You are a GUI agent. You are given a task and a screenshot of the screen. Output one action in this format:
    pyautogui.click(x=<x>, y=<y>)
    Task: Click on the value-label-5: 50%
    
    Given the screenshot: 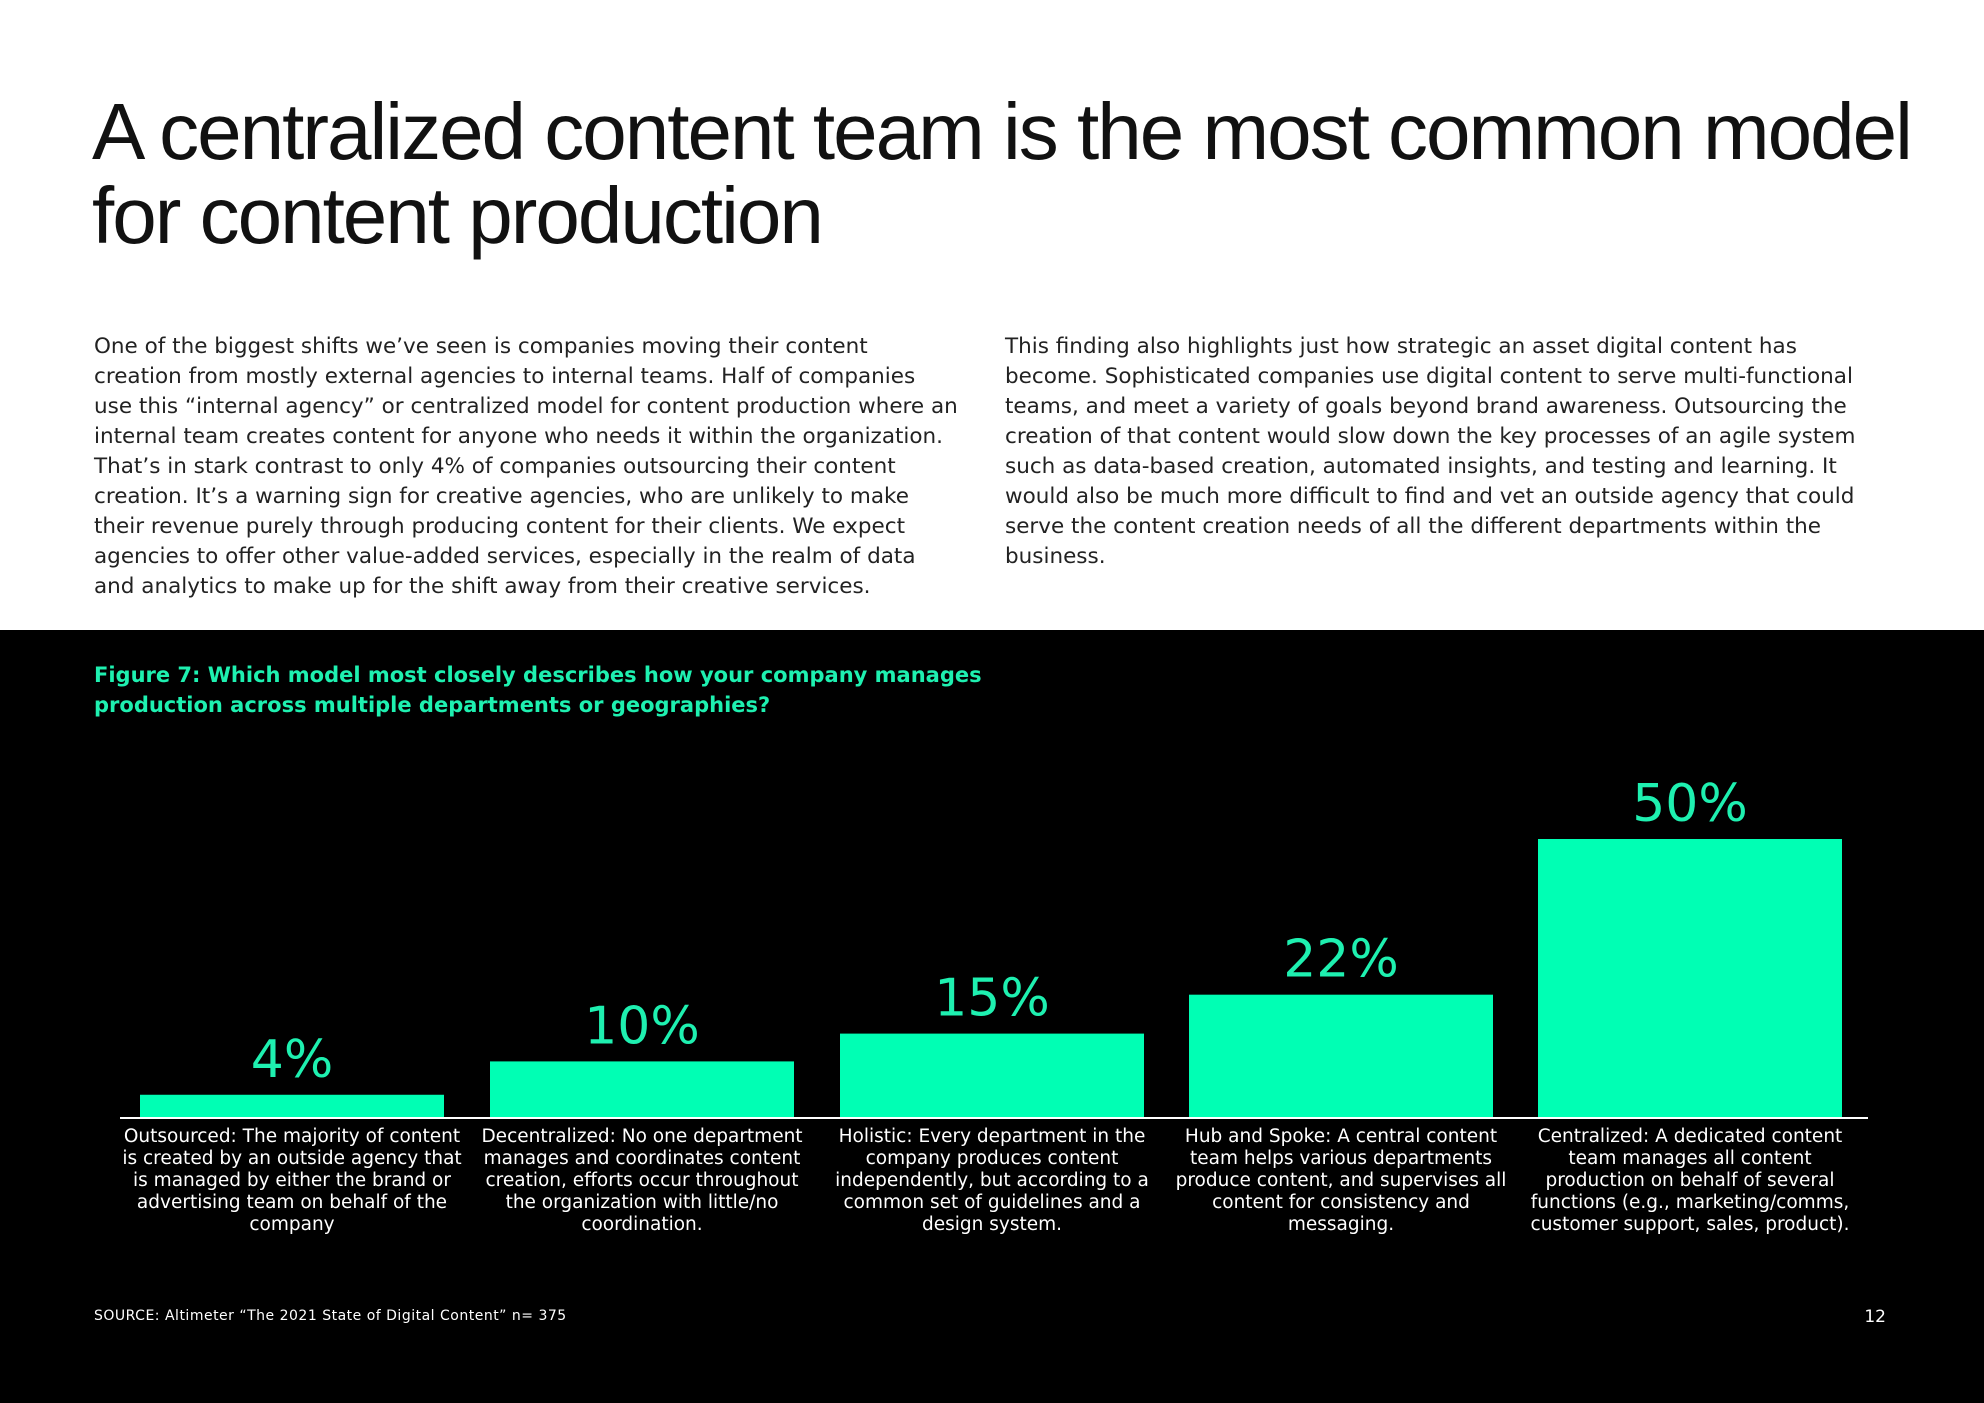 What is the action you would take?
    pyautogui.click(x=1690, y=804)
    